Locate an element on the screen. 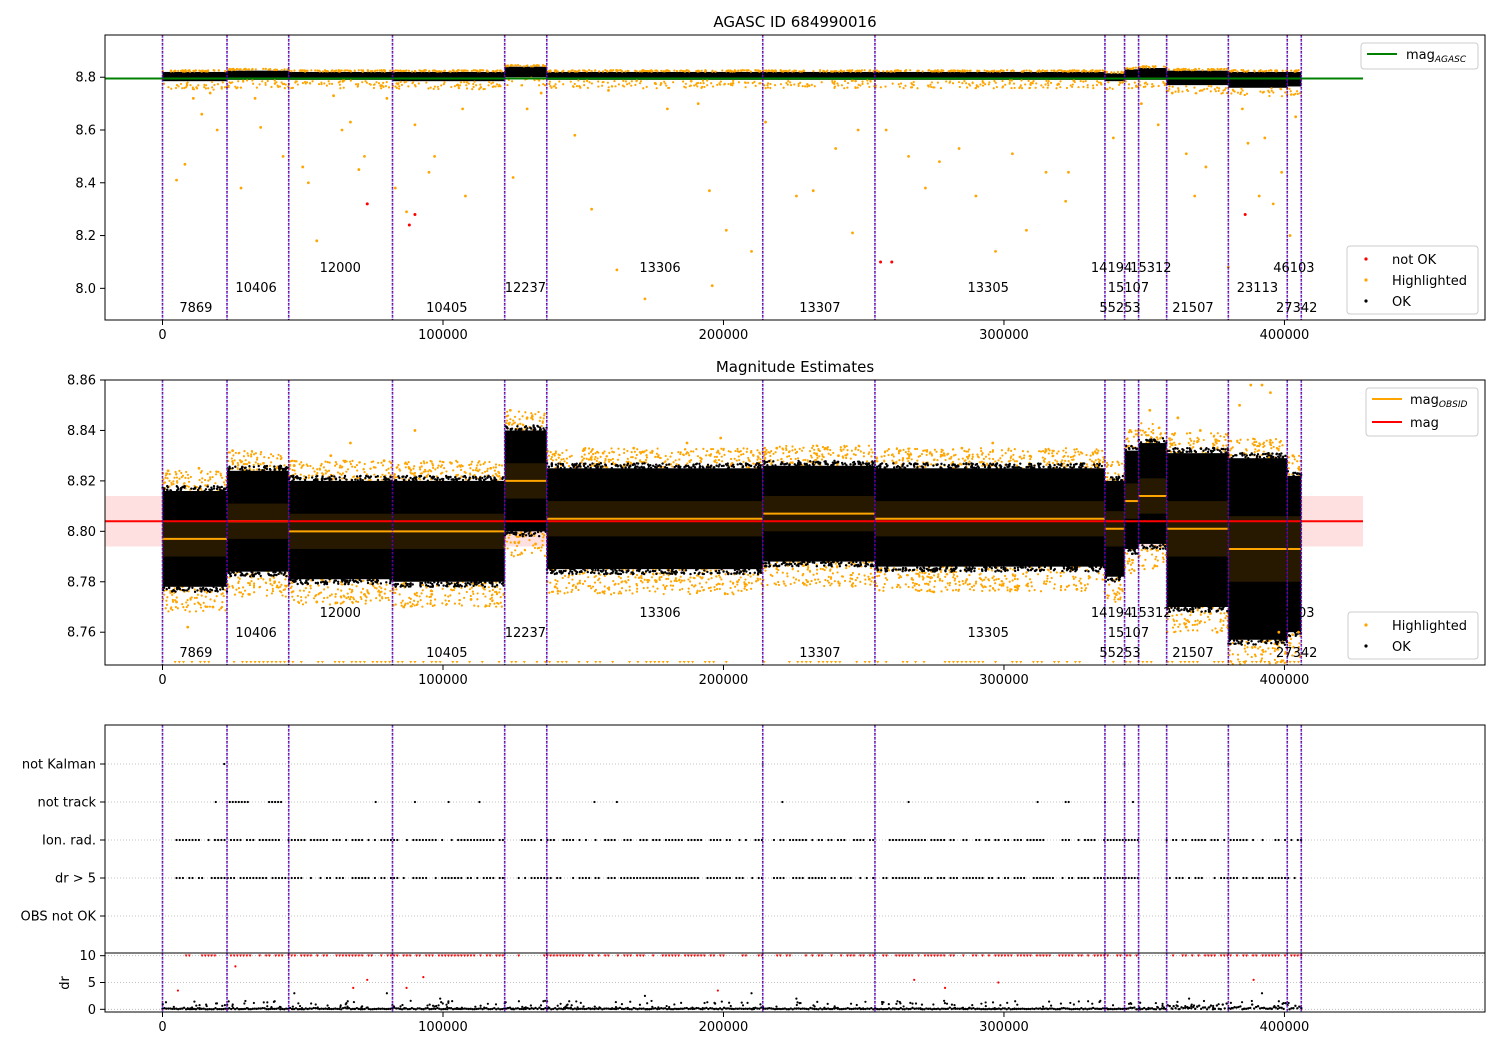  legend-label-ok: OK is located at coordinates (1401, 302).